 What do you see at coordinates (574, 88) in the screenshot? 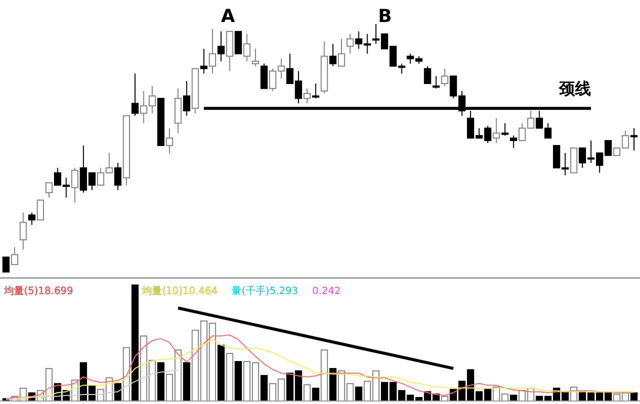
I see `annotation: 颈线` at bounding box center [574, 88].